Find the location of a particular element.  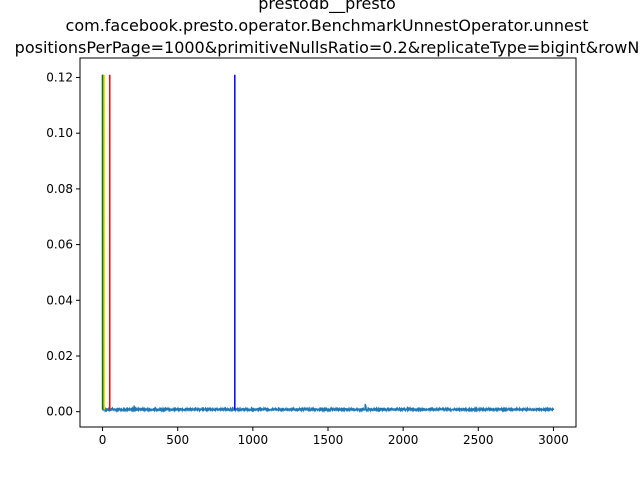

x-tick-label: 3000 is located at coordinates (553, 440).